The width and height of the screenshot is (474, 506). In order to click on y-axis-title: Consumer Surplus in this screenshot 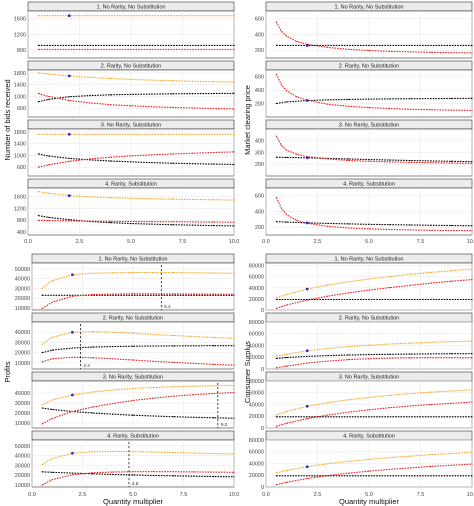, I will do `click(247, 372)`.